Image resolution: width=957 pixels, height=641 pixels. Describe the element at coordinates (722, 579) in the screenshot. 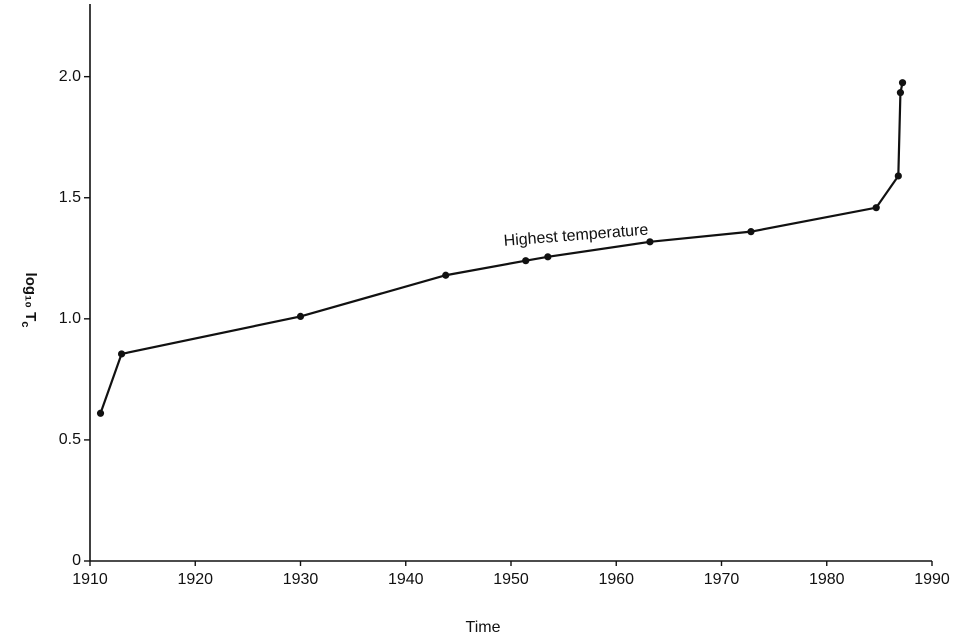

I see `x-tick-label: 1970` at that location.